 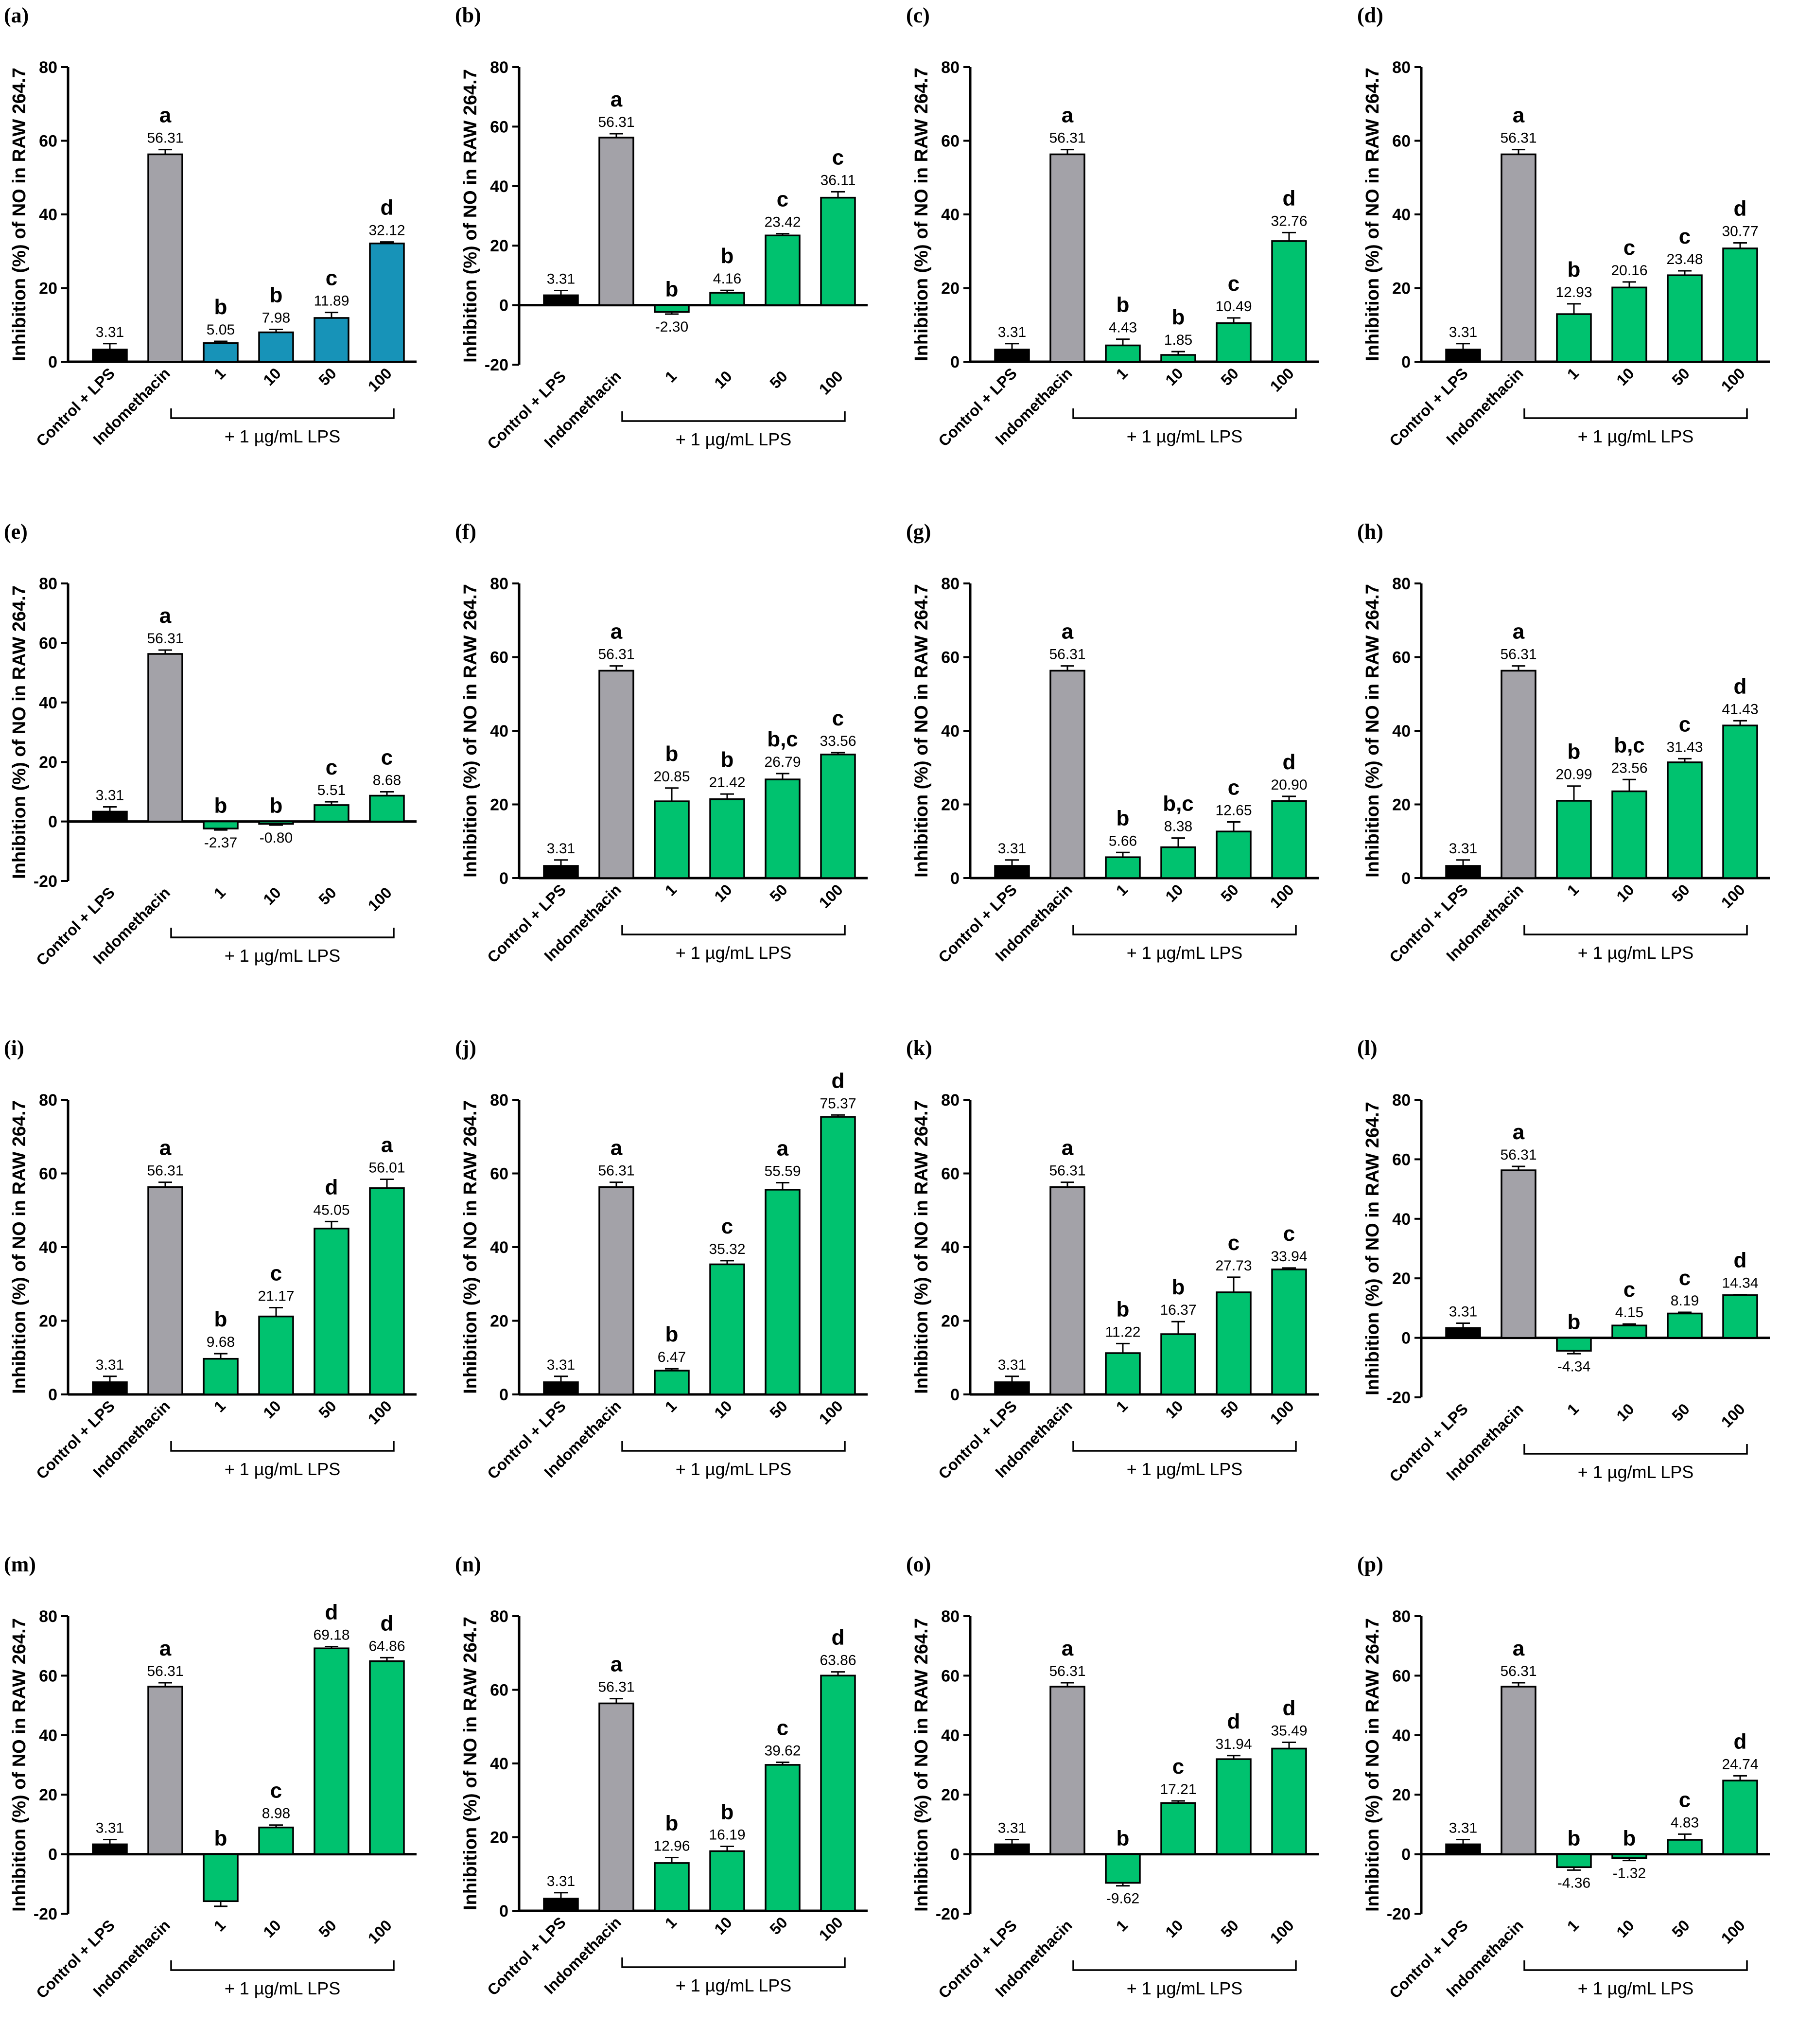 What do you see at coordinates (1289, 198) in the screenshot?
I see `significance-letter: d` at bounding box center [1289, 198].